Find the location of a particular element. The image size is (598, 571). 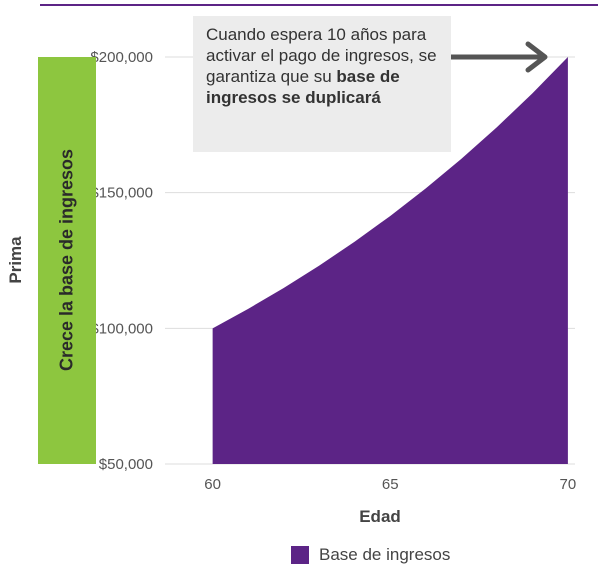

callout-bold-text: base de ingresos se duplicará is located at coordinates (303, 87).